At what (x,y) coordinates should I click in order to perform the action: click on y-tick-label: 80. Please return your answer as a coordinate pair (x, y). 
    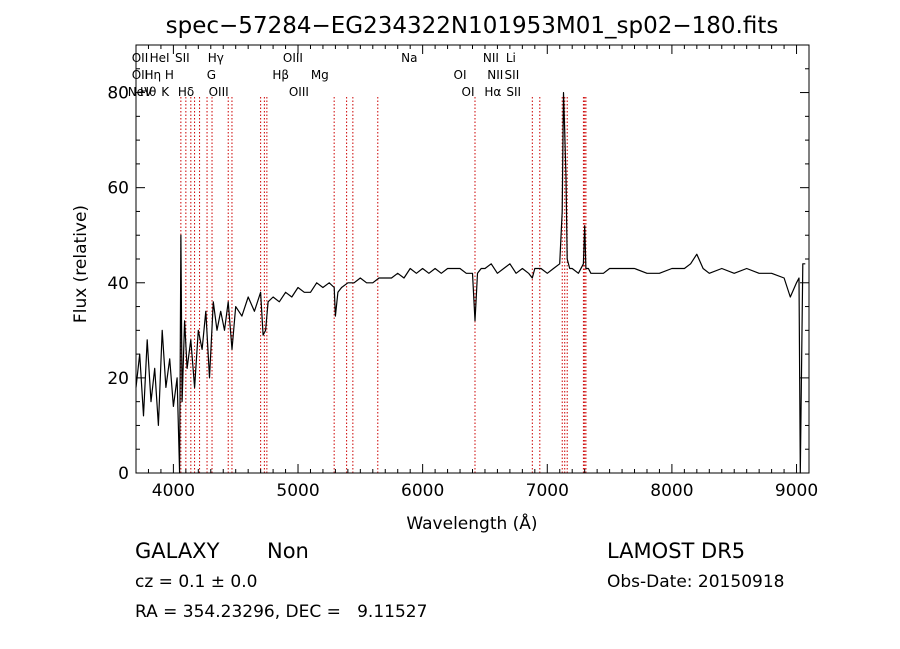
    Looking at the image, I should click on (118, 94).